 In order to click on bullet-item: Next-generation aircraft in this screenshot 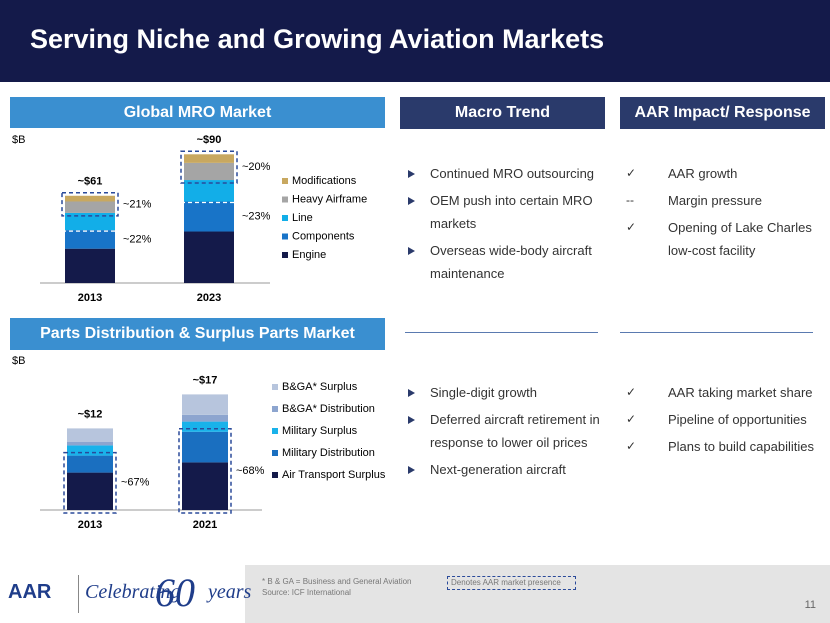, I will do `click(502, 469)`.